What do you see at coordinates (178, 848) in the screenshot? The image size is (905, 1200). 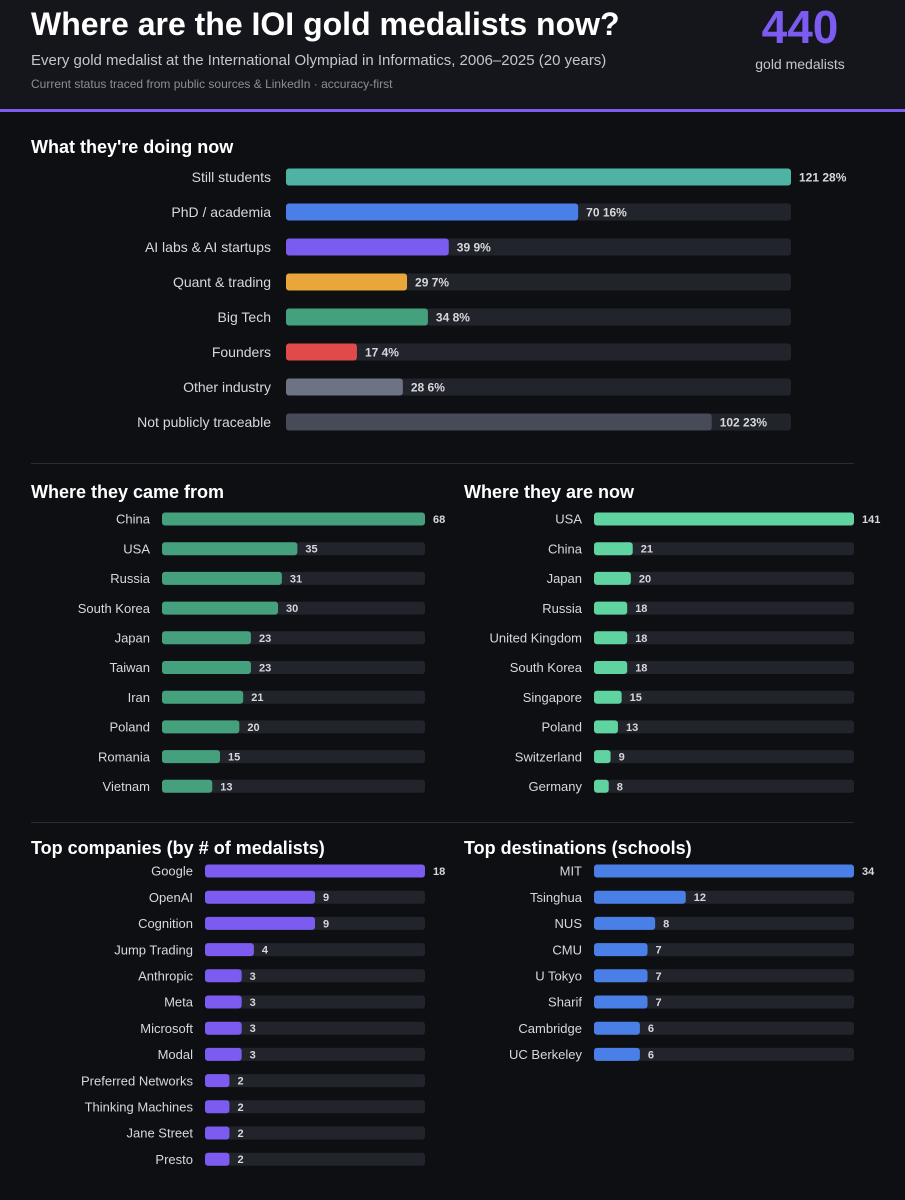 I see `section-title-companies: Top companies (by # of medalists)` at bounding box center [178, 848].